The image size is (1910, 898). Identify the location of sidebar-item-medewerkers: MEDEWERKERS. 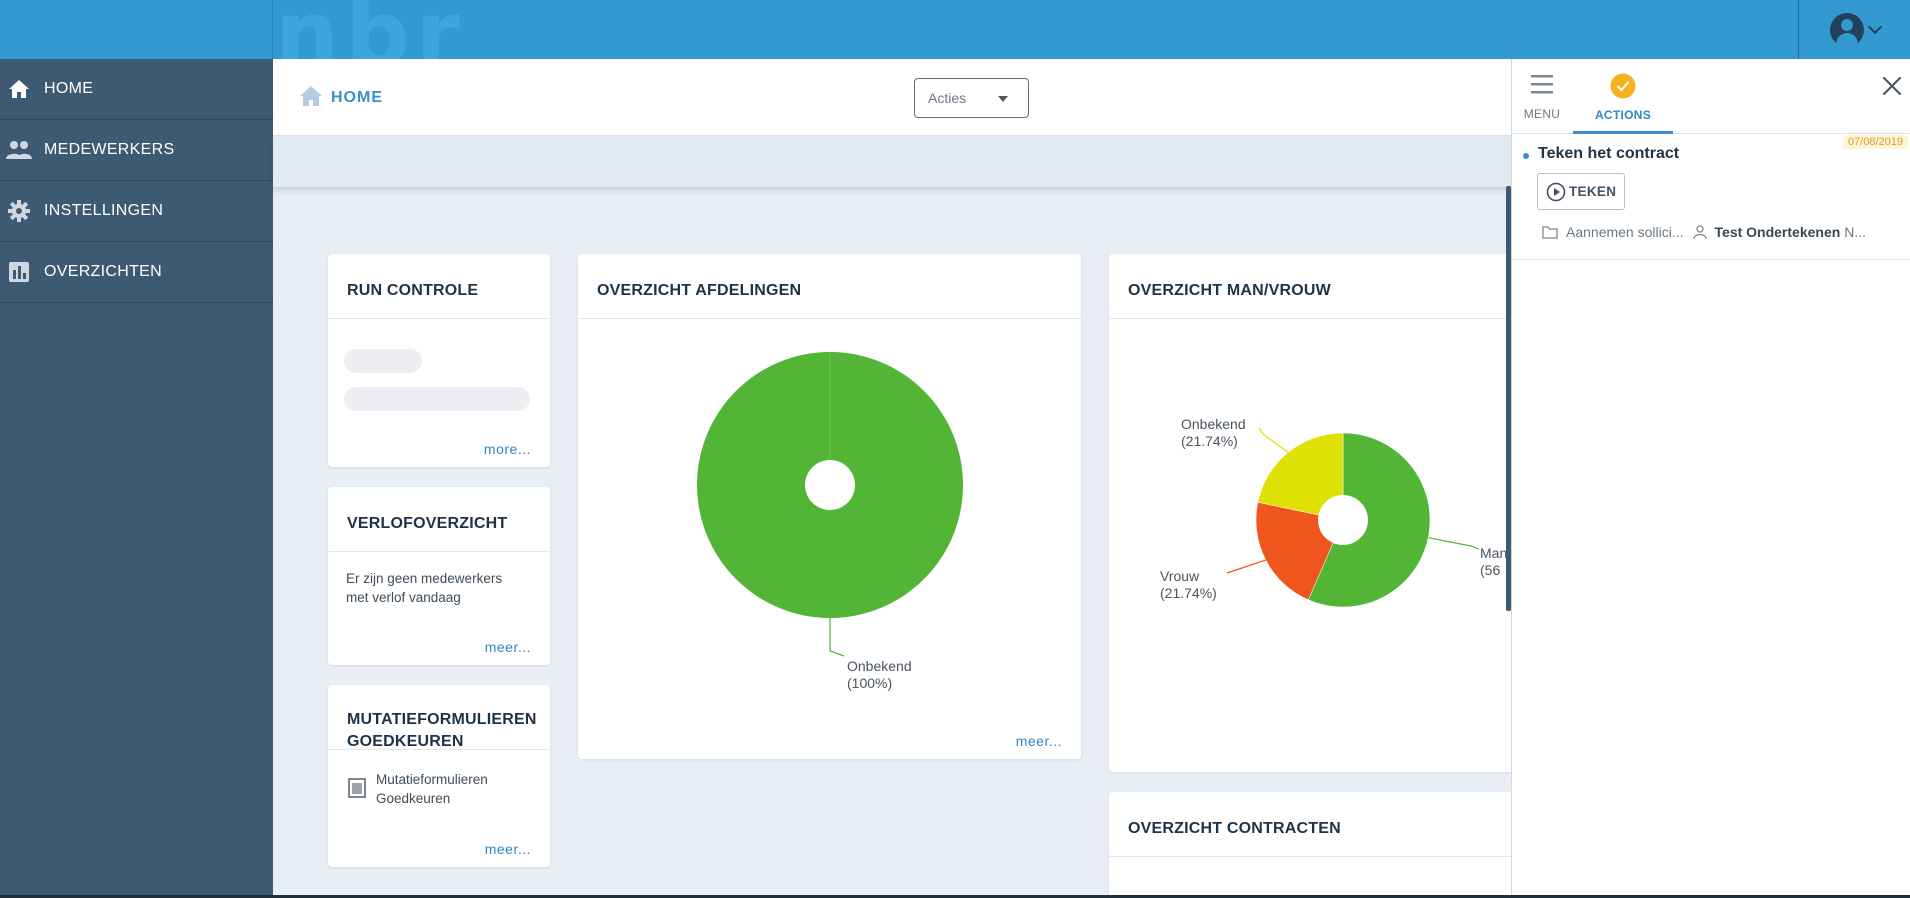
(136, 150).